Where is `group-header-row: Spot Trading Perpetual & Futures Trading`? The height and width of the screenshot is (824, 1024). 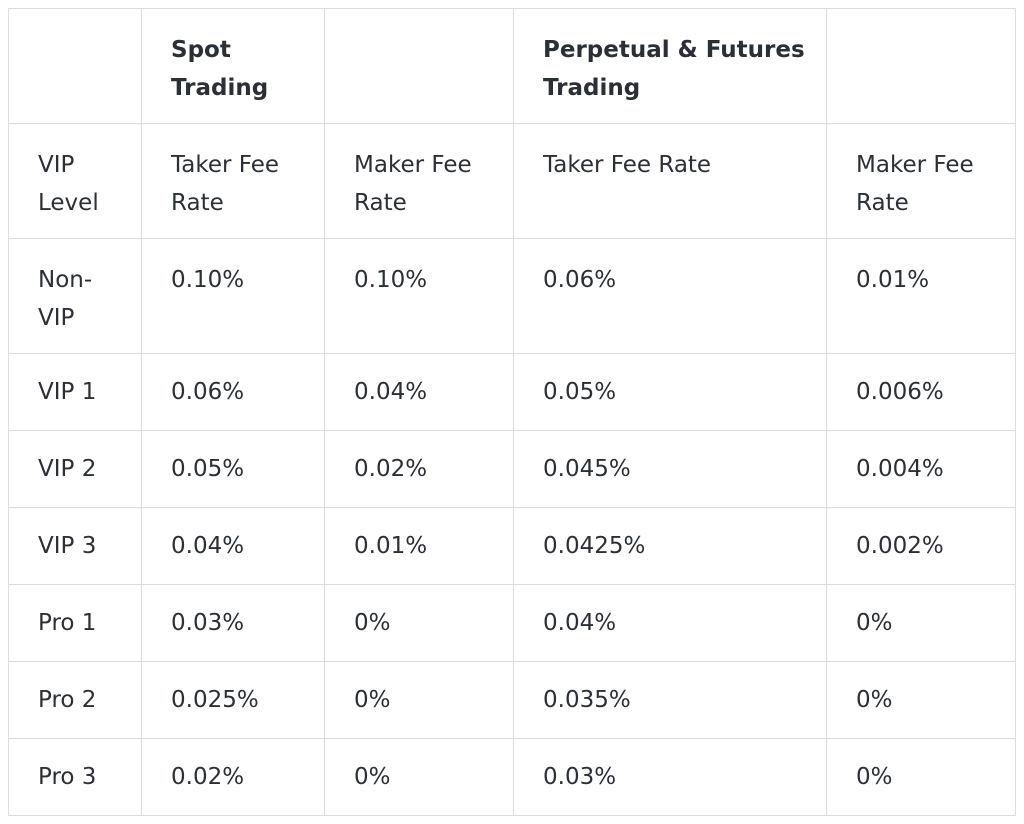
group-header-row: Spot Trading Perpetual & Futures Trading is located at coordinates (512, 66).